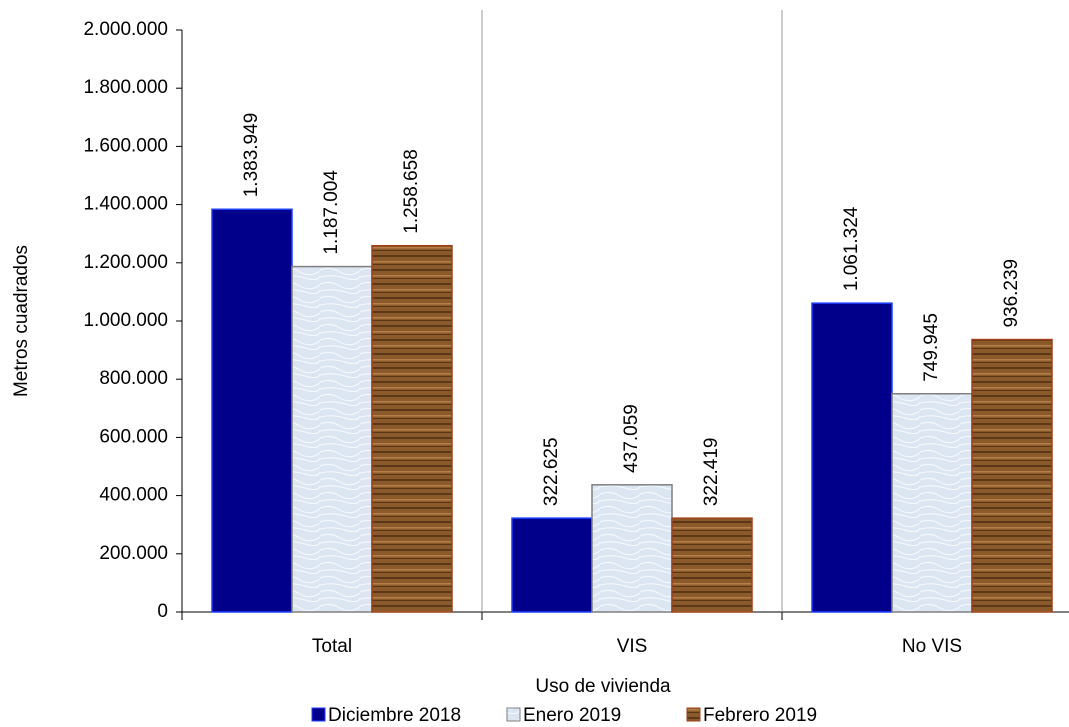 The image size is (1069, 727). Describe the element at coordinates (632, 646) in the screenshot. I see `x-tick-label: VIS` at that location.